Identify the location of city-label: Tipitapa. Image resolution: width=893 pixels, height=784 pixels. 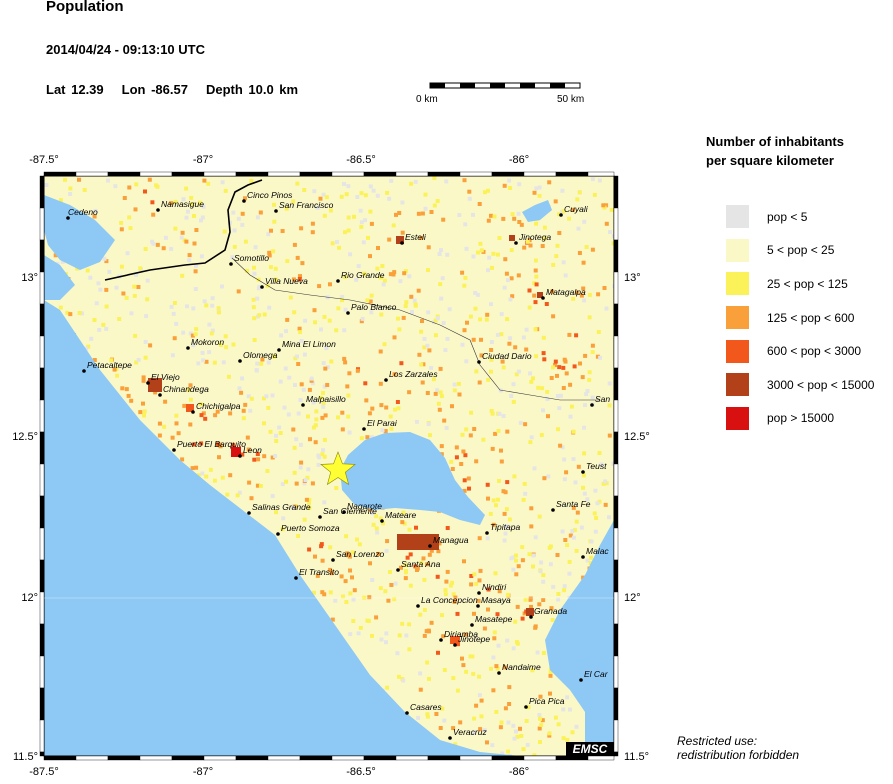
(505, 527).